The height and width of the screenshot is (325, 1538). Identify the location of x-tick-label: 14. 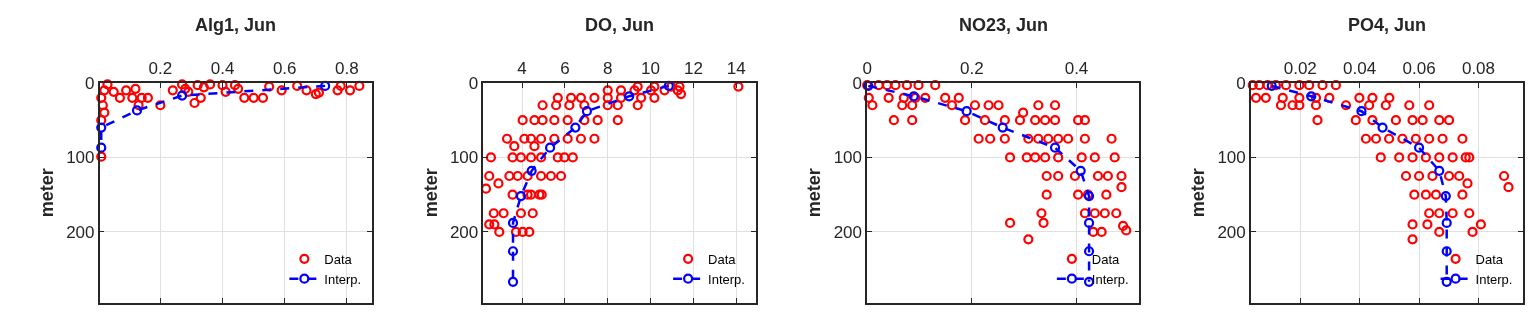
(736, 69).